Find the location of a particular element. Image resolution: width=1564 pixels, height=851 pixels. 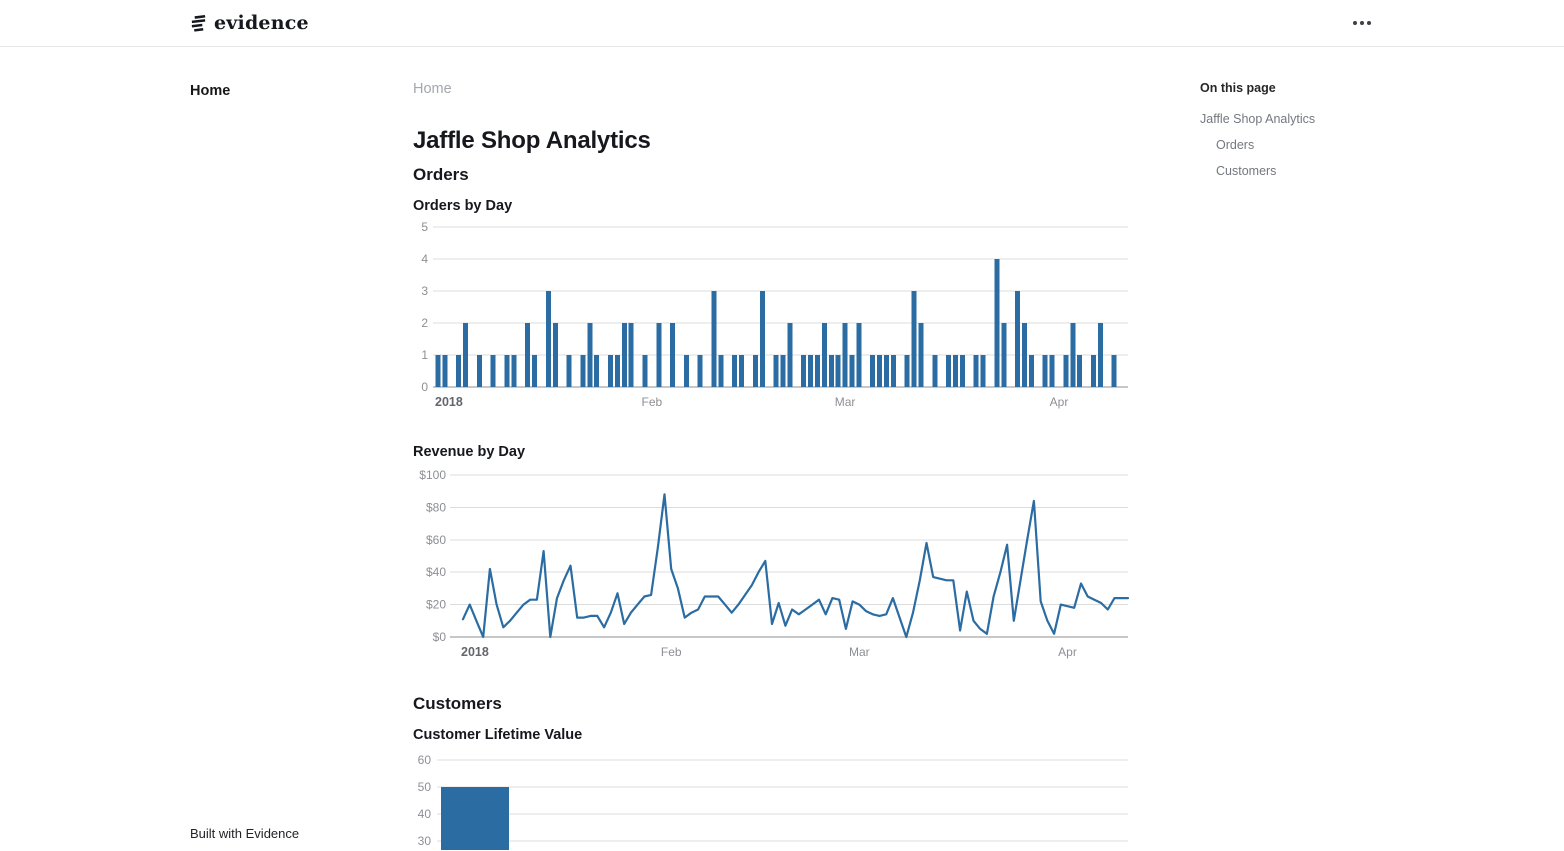

svg-text: 2 is located at coordinates (424, 323).